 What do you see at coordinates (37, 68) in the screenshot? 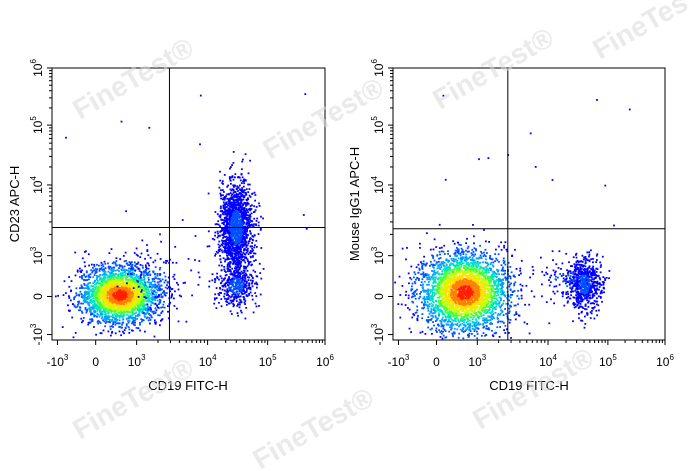
I see `y-tick-label: 106` at bounding box center [37, 68].